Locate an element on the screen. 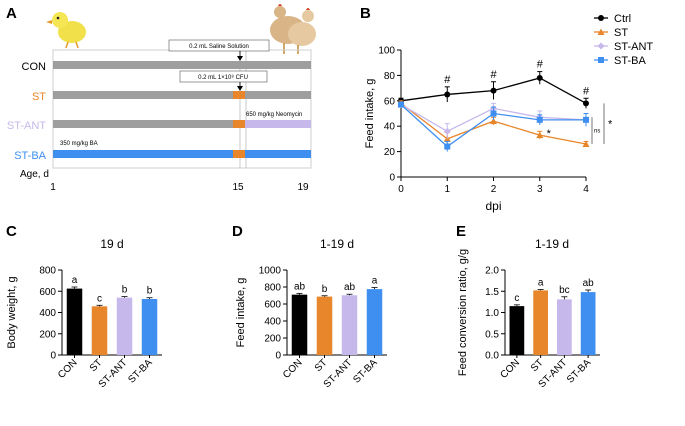  y-tick-label: 80 is located at coordinates (390, 76).